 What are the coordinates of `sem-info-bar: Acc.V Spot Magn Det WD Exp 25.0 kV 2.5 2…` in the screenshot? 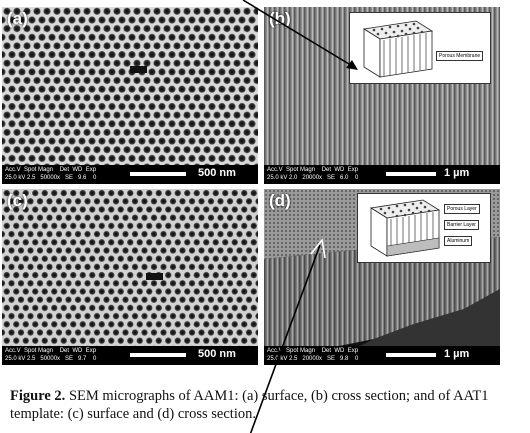 It's located at (382, 355).